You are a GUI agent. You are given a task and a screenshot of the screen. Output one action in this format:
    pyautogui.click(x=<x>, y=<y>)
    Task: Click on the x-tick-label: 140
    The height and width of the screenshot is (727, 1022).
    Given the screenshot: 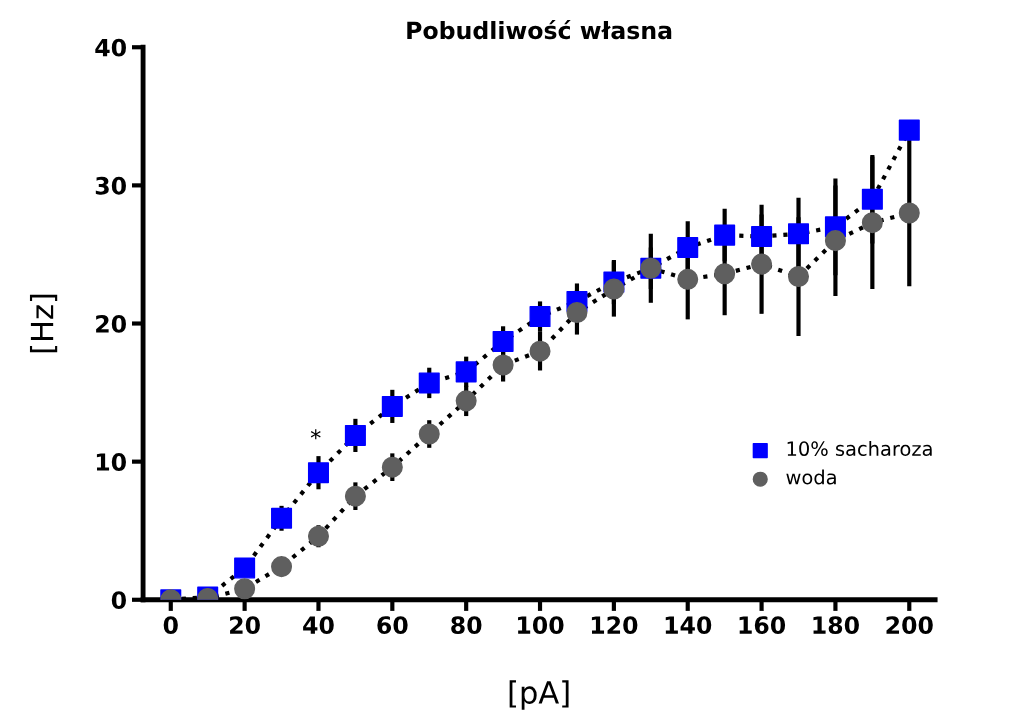 What is the action you would take?
    pyautogui.click(x=688, y=625)
    